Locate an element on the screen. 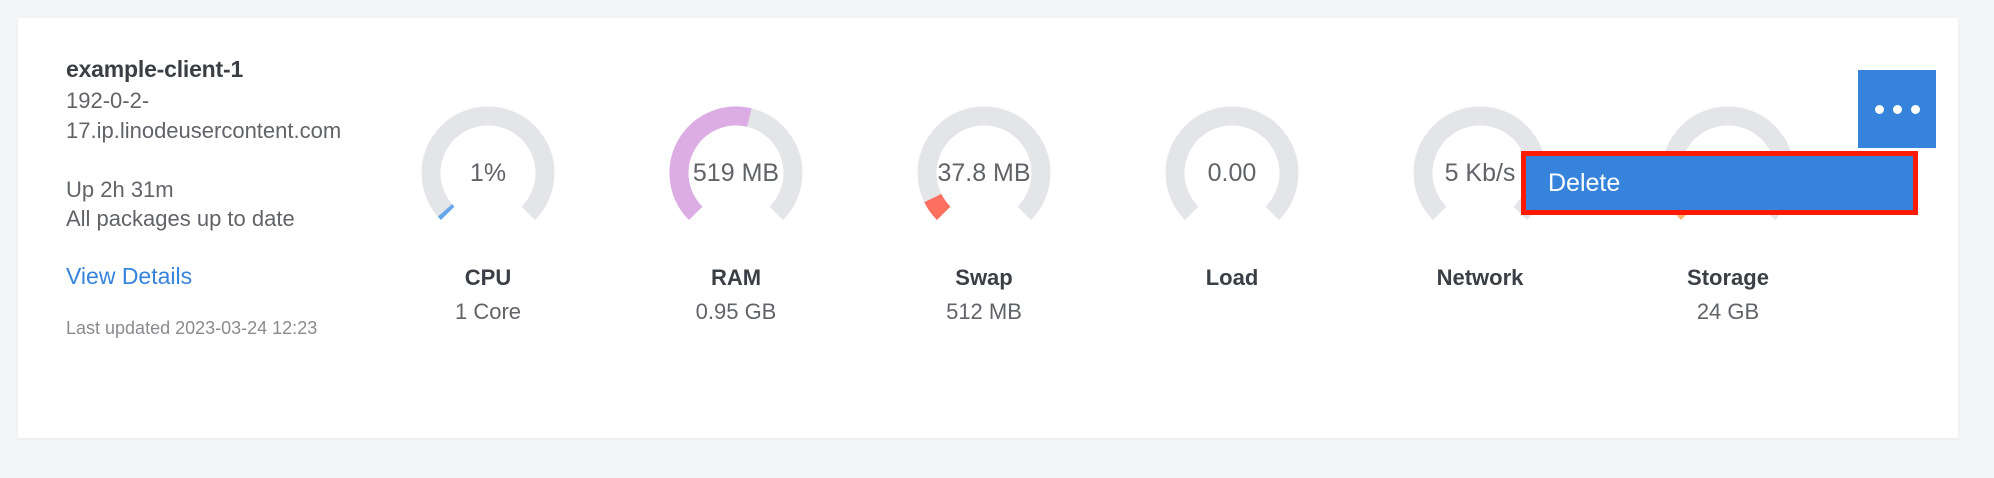 The image size is (1994, 478). gauge-swap-dial: 37.8 MB is located at coordinates (984, 173).